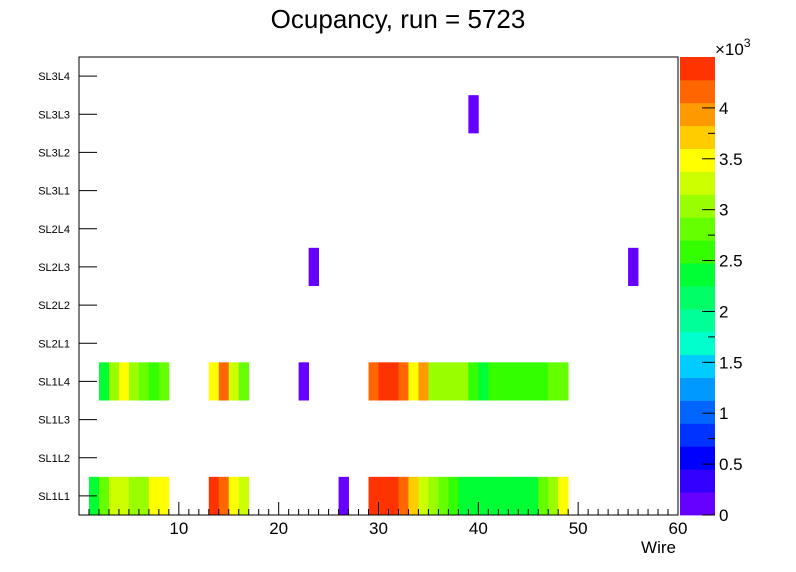  I want to click on color-scale-tick-label: 3, so click(723, 210).